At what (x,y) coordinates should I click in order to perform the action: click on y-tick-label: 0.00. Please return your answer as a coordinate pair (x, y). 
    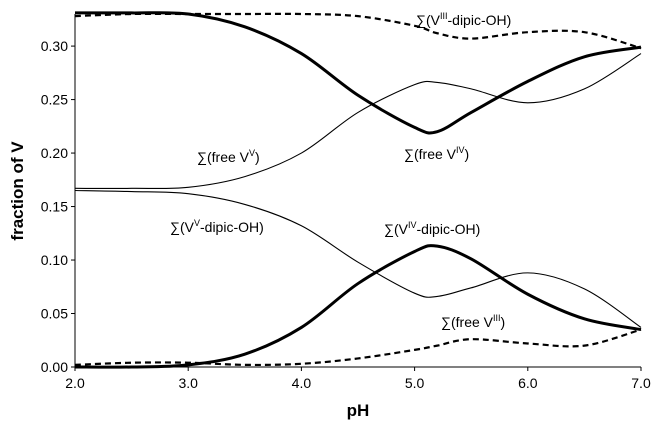
    Looking at the image, I should click on (54, 367).